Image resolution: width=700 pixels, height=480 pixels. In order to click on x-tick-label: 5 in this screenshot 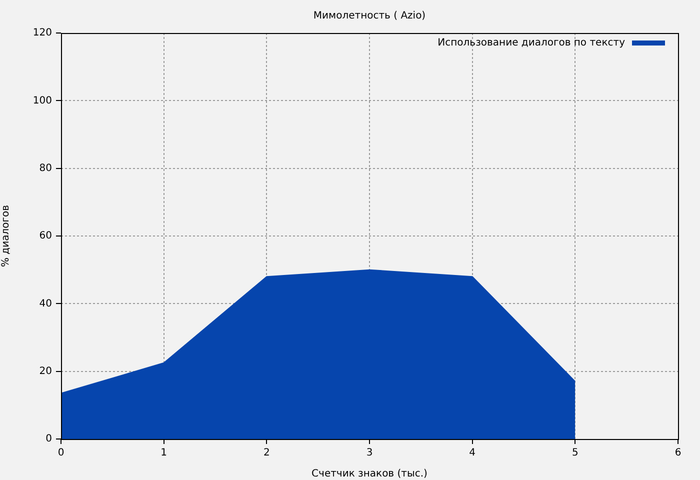, I will do `click(575, 453)`.